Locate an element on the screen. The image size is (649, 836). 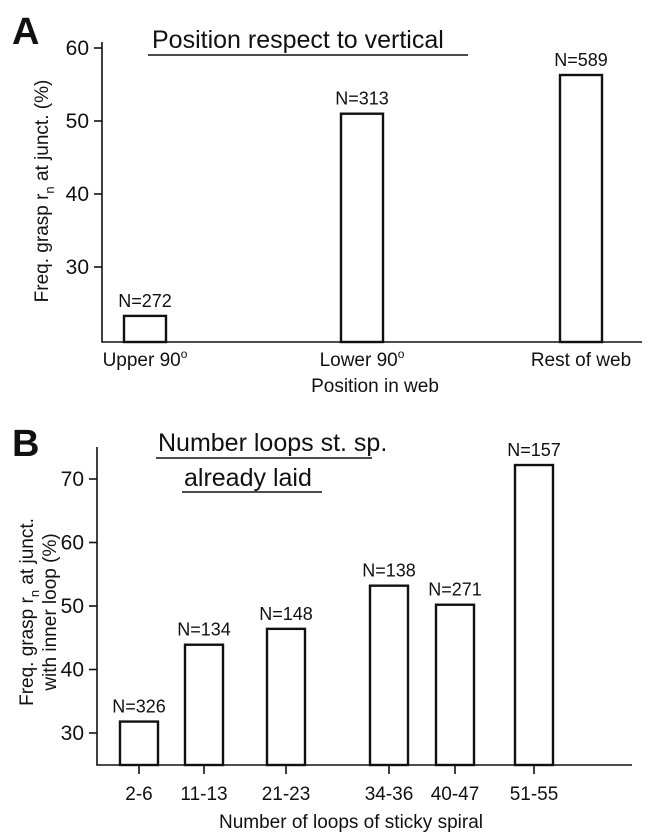
panel-b-n-label-4: N=138 is located at coordinates (389, 571).